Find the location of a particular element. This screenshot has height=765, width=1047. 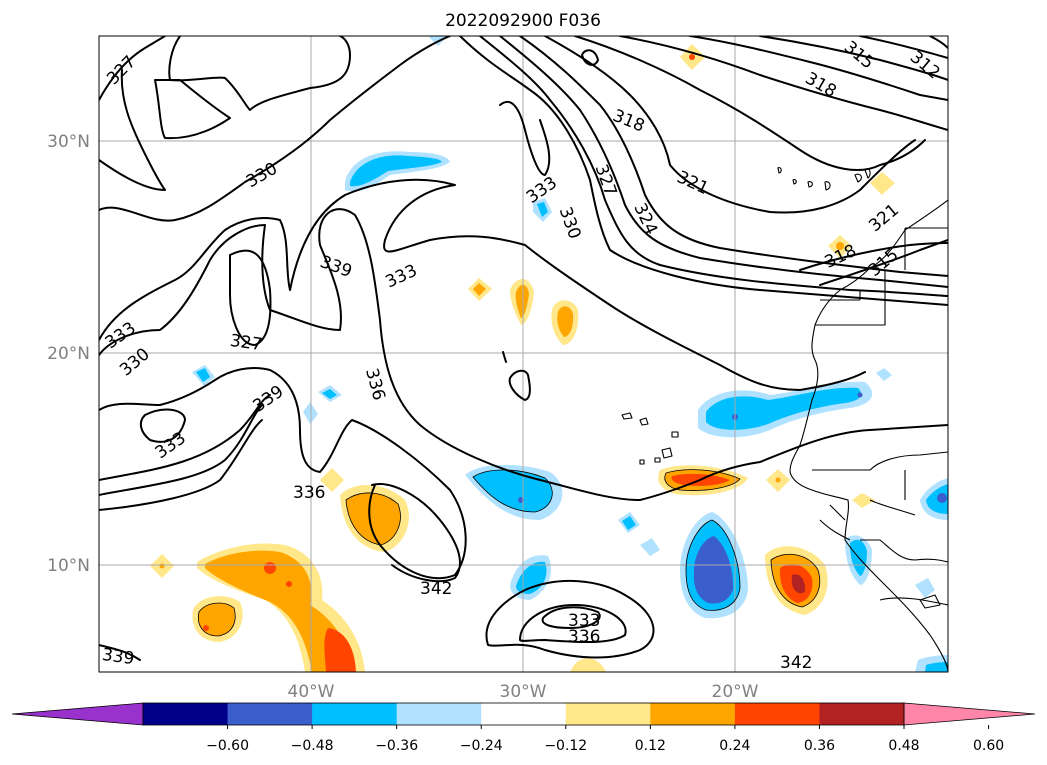

lon-label: 30°W is located at coordinates (523, 692).